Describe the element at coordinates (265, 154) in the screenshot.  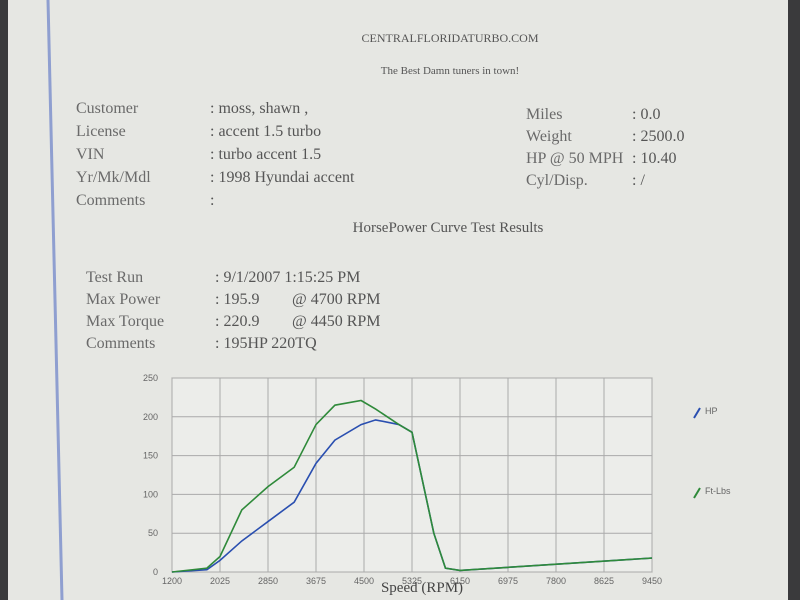
I see `field-value: : turbo accent 1.5` at that location.